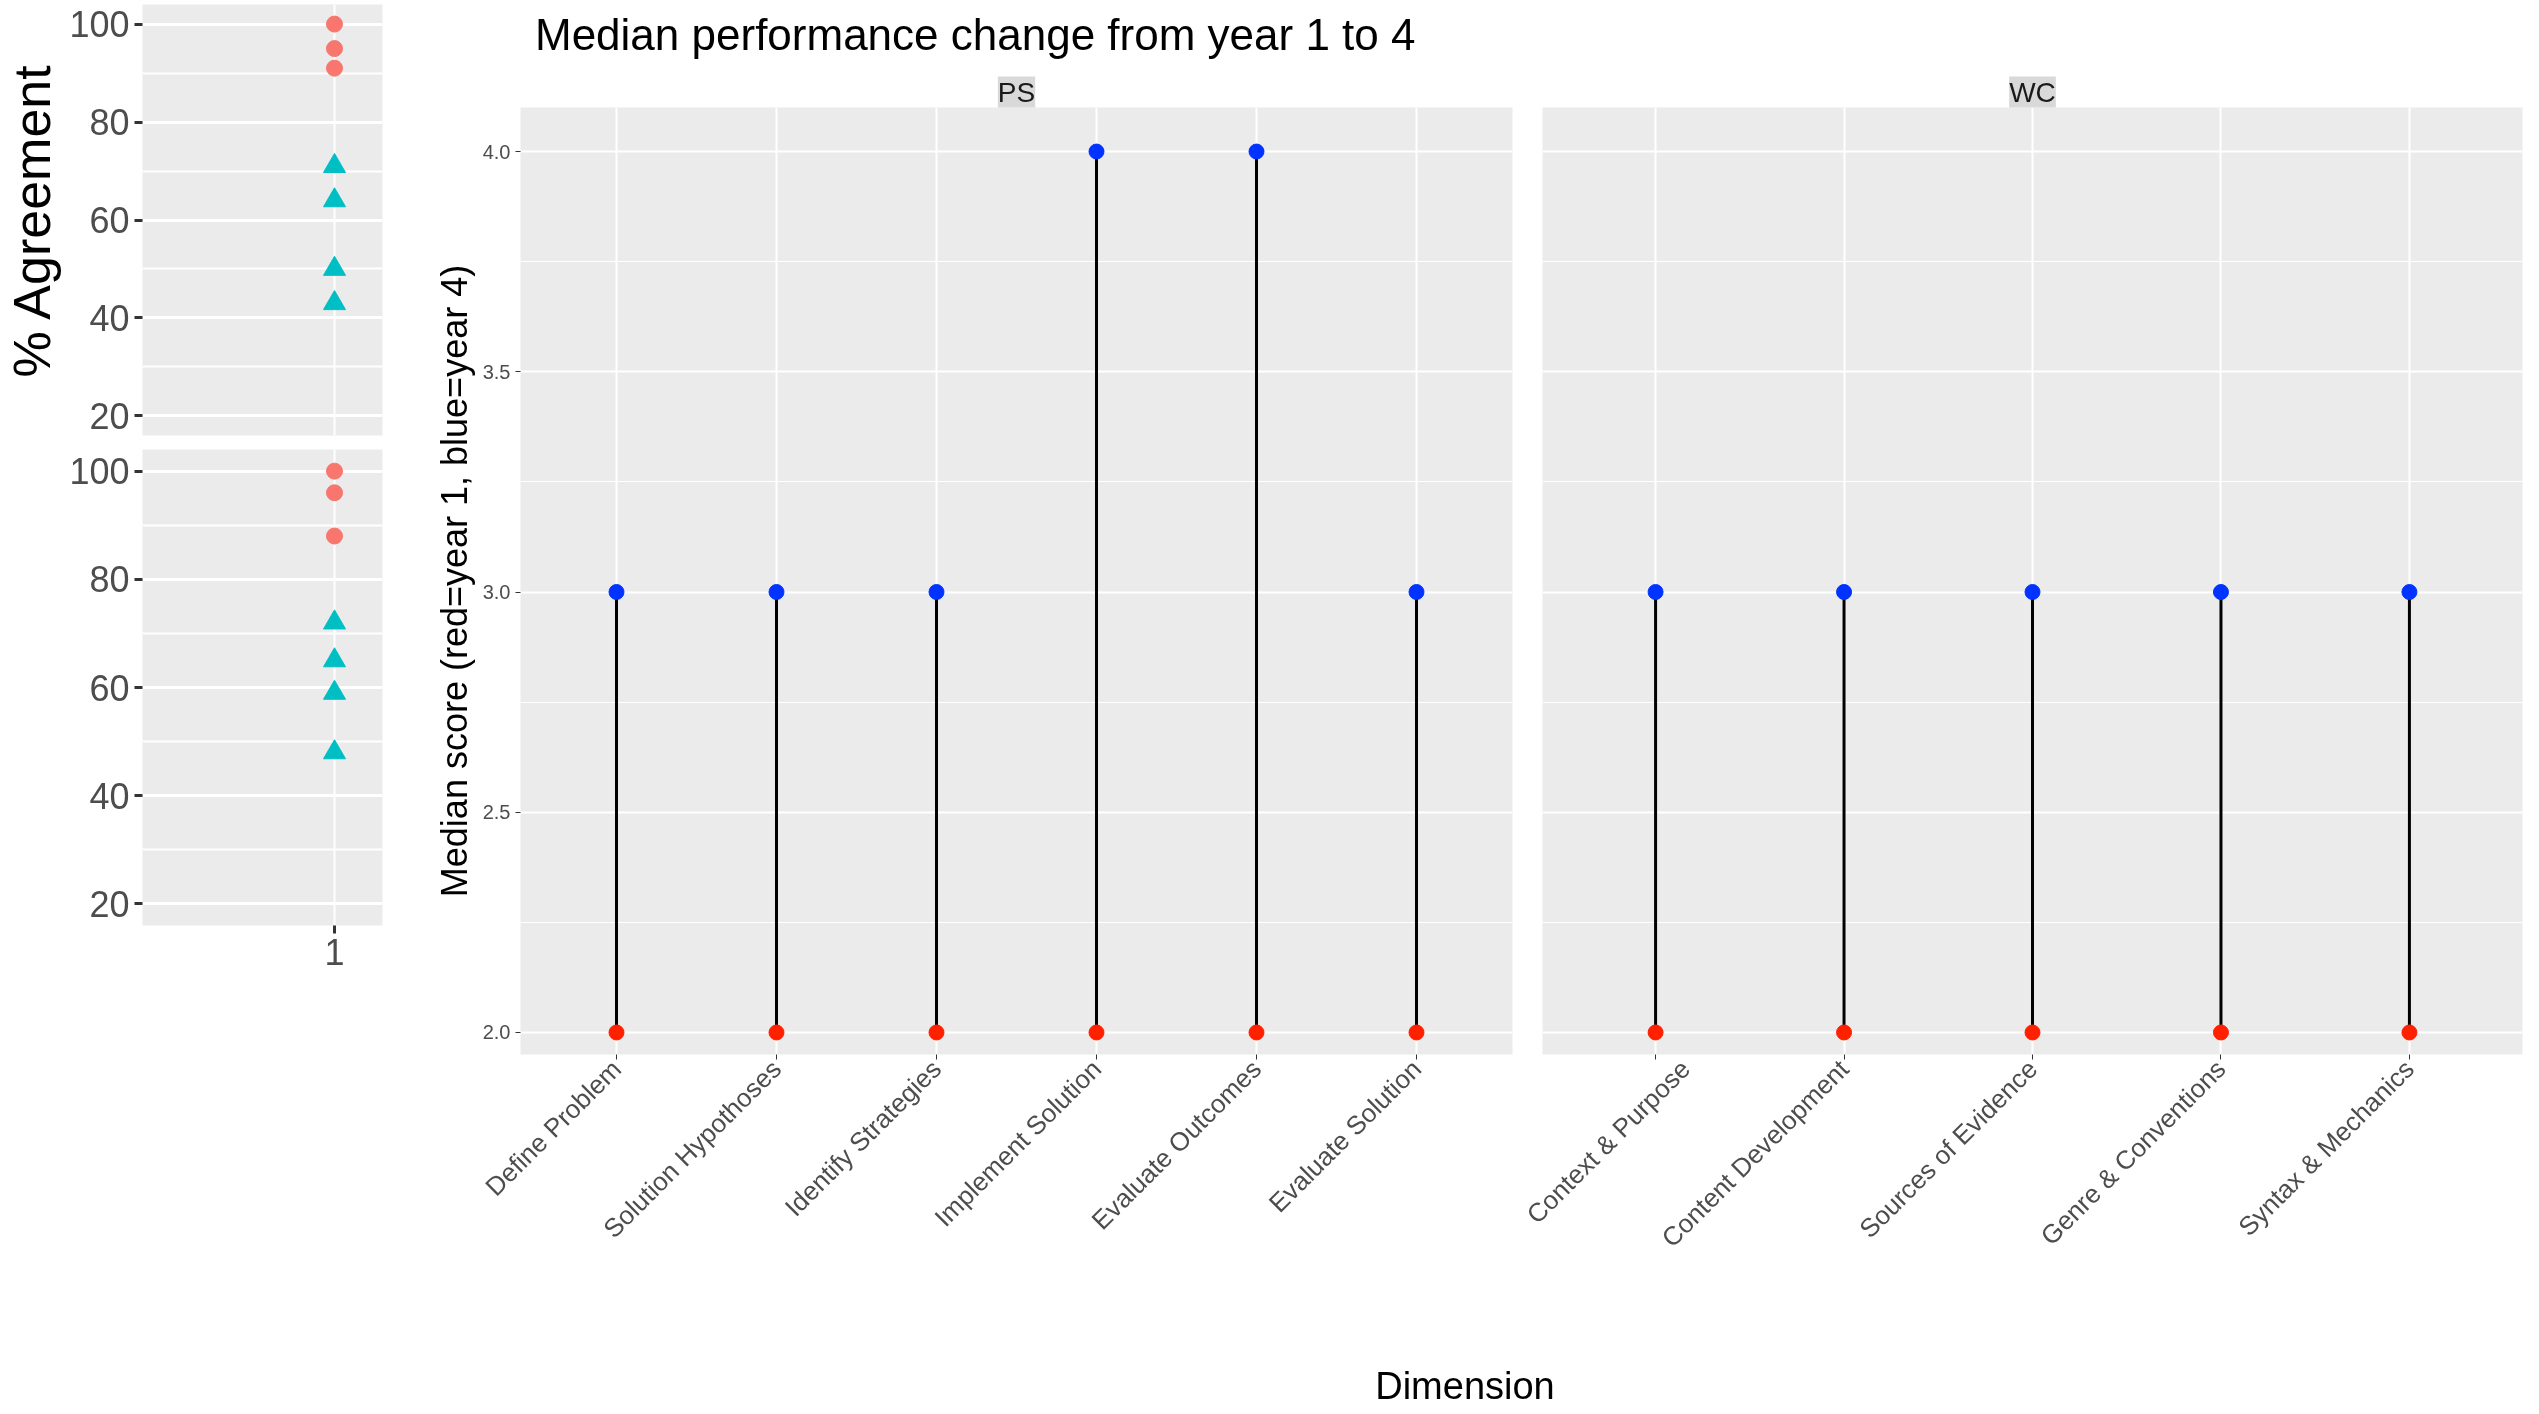 This screenshot has width=2539, height=1414. I want to click on y-axis-title: Median score (red=year 1, blue=year 4), so click(454, 581).